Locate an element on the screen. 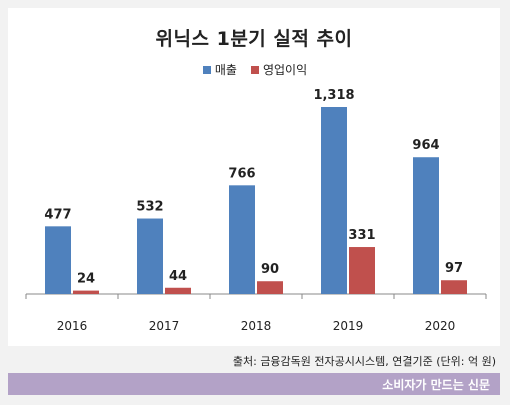  data-label-operating-profit-2017: 44 is located at coordinates (178, 276).